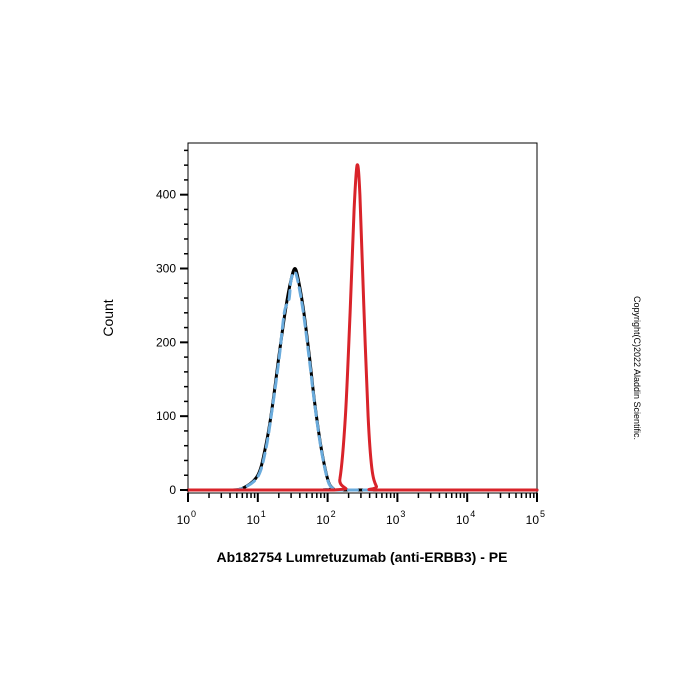 The image size is (700, 700). I want to click on x-tick-exponent: 3, so click(402, 514).